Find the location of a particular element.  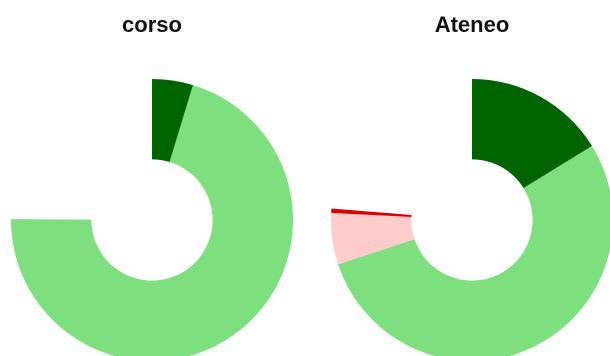

chart-title-corso: corso is located at coordinates (152, 24).